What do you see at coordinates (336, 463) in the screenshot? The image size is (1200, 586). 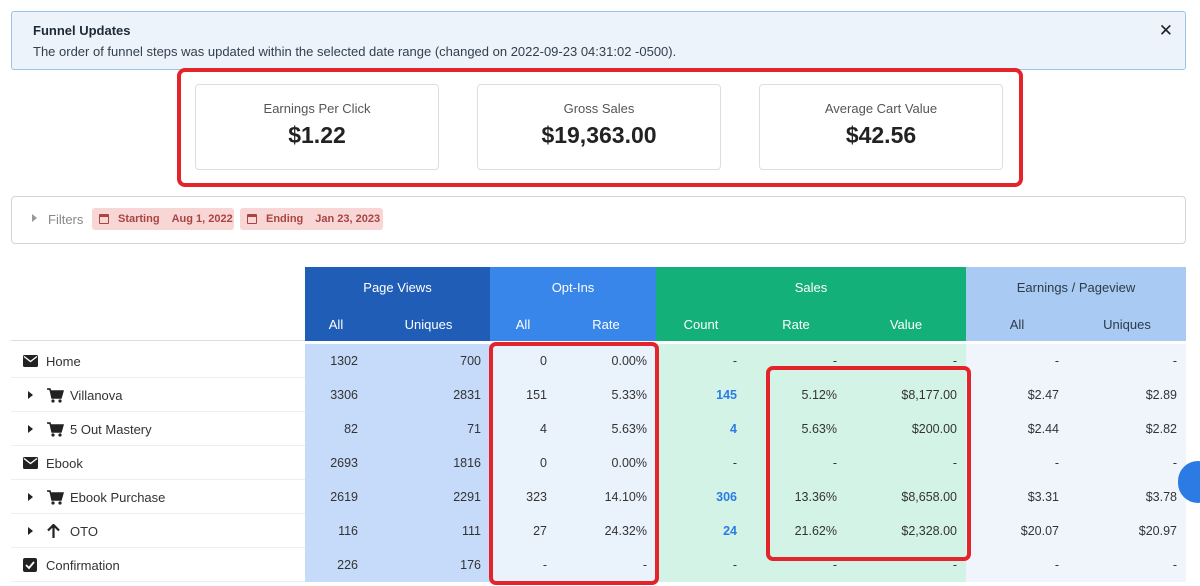 I see `cell-pv-all: 2693` at bounding box center [336, 463].